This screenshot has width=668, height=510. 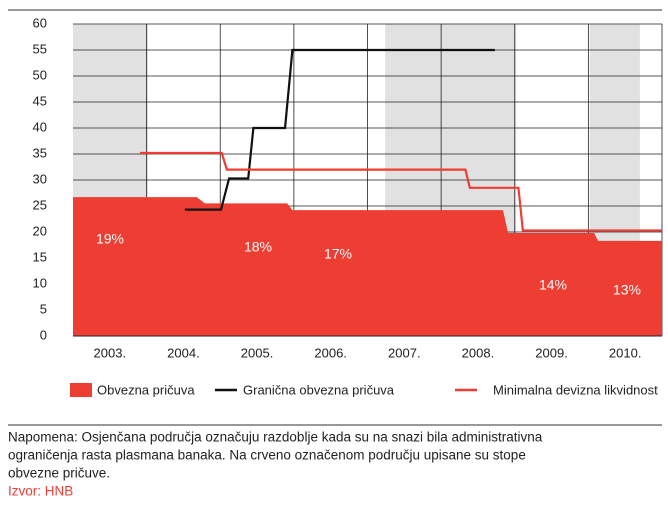 What do you see at coordinates (110, 239) in the screenshot?
I see `annotation: 19%` at bounding box center [110, 239].